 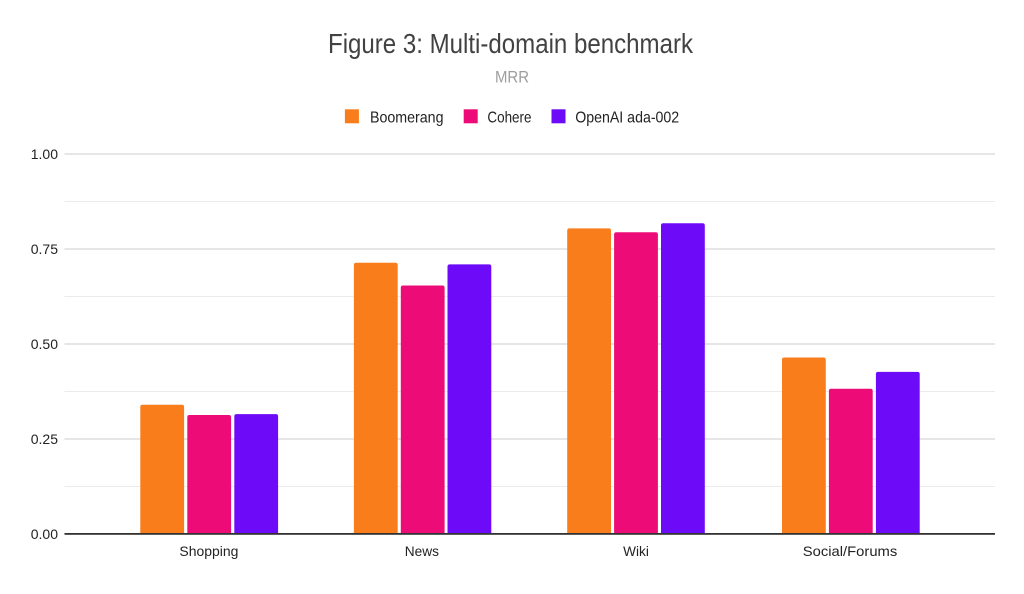 I want to click on svg-text: Social/Forums, so click(x=850, y=551).